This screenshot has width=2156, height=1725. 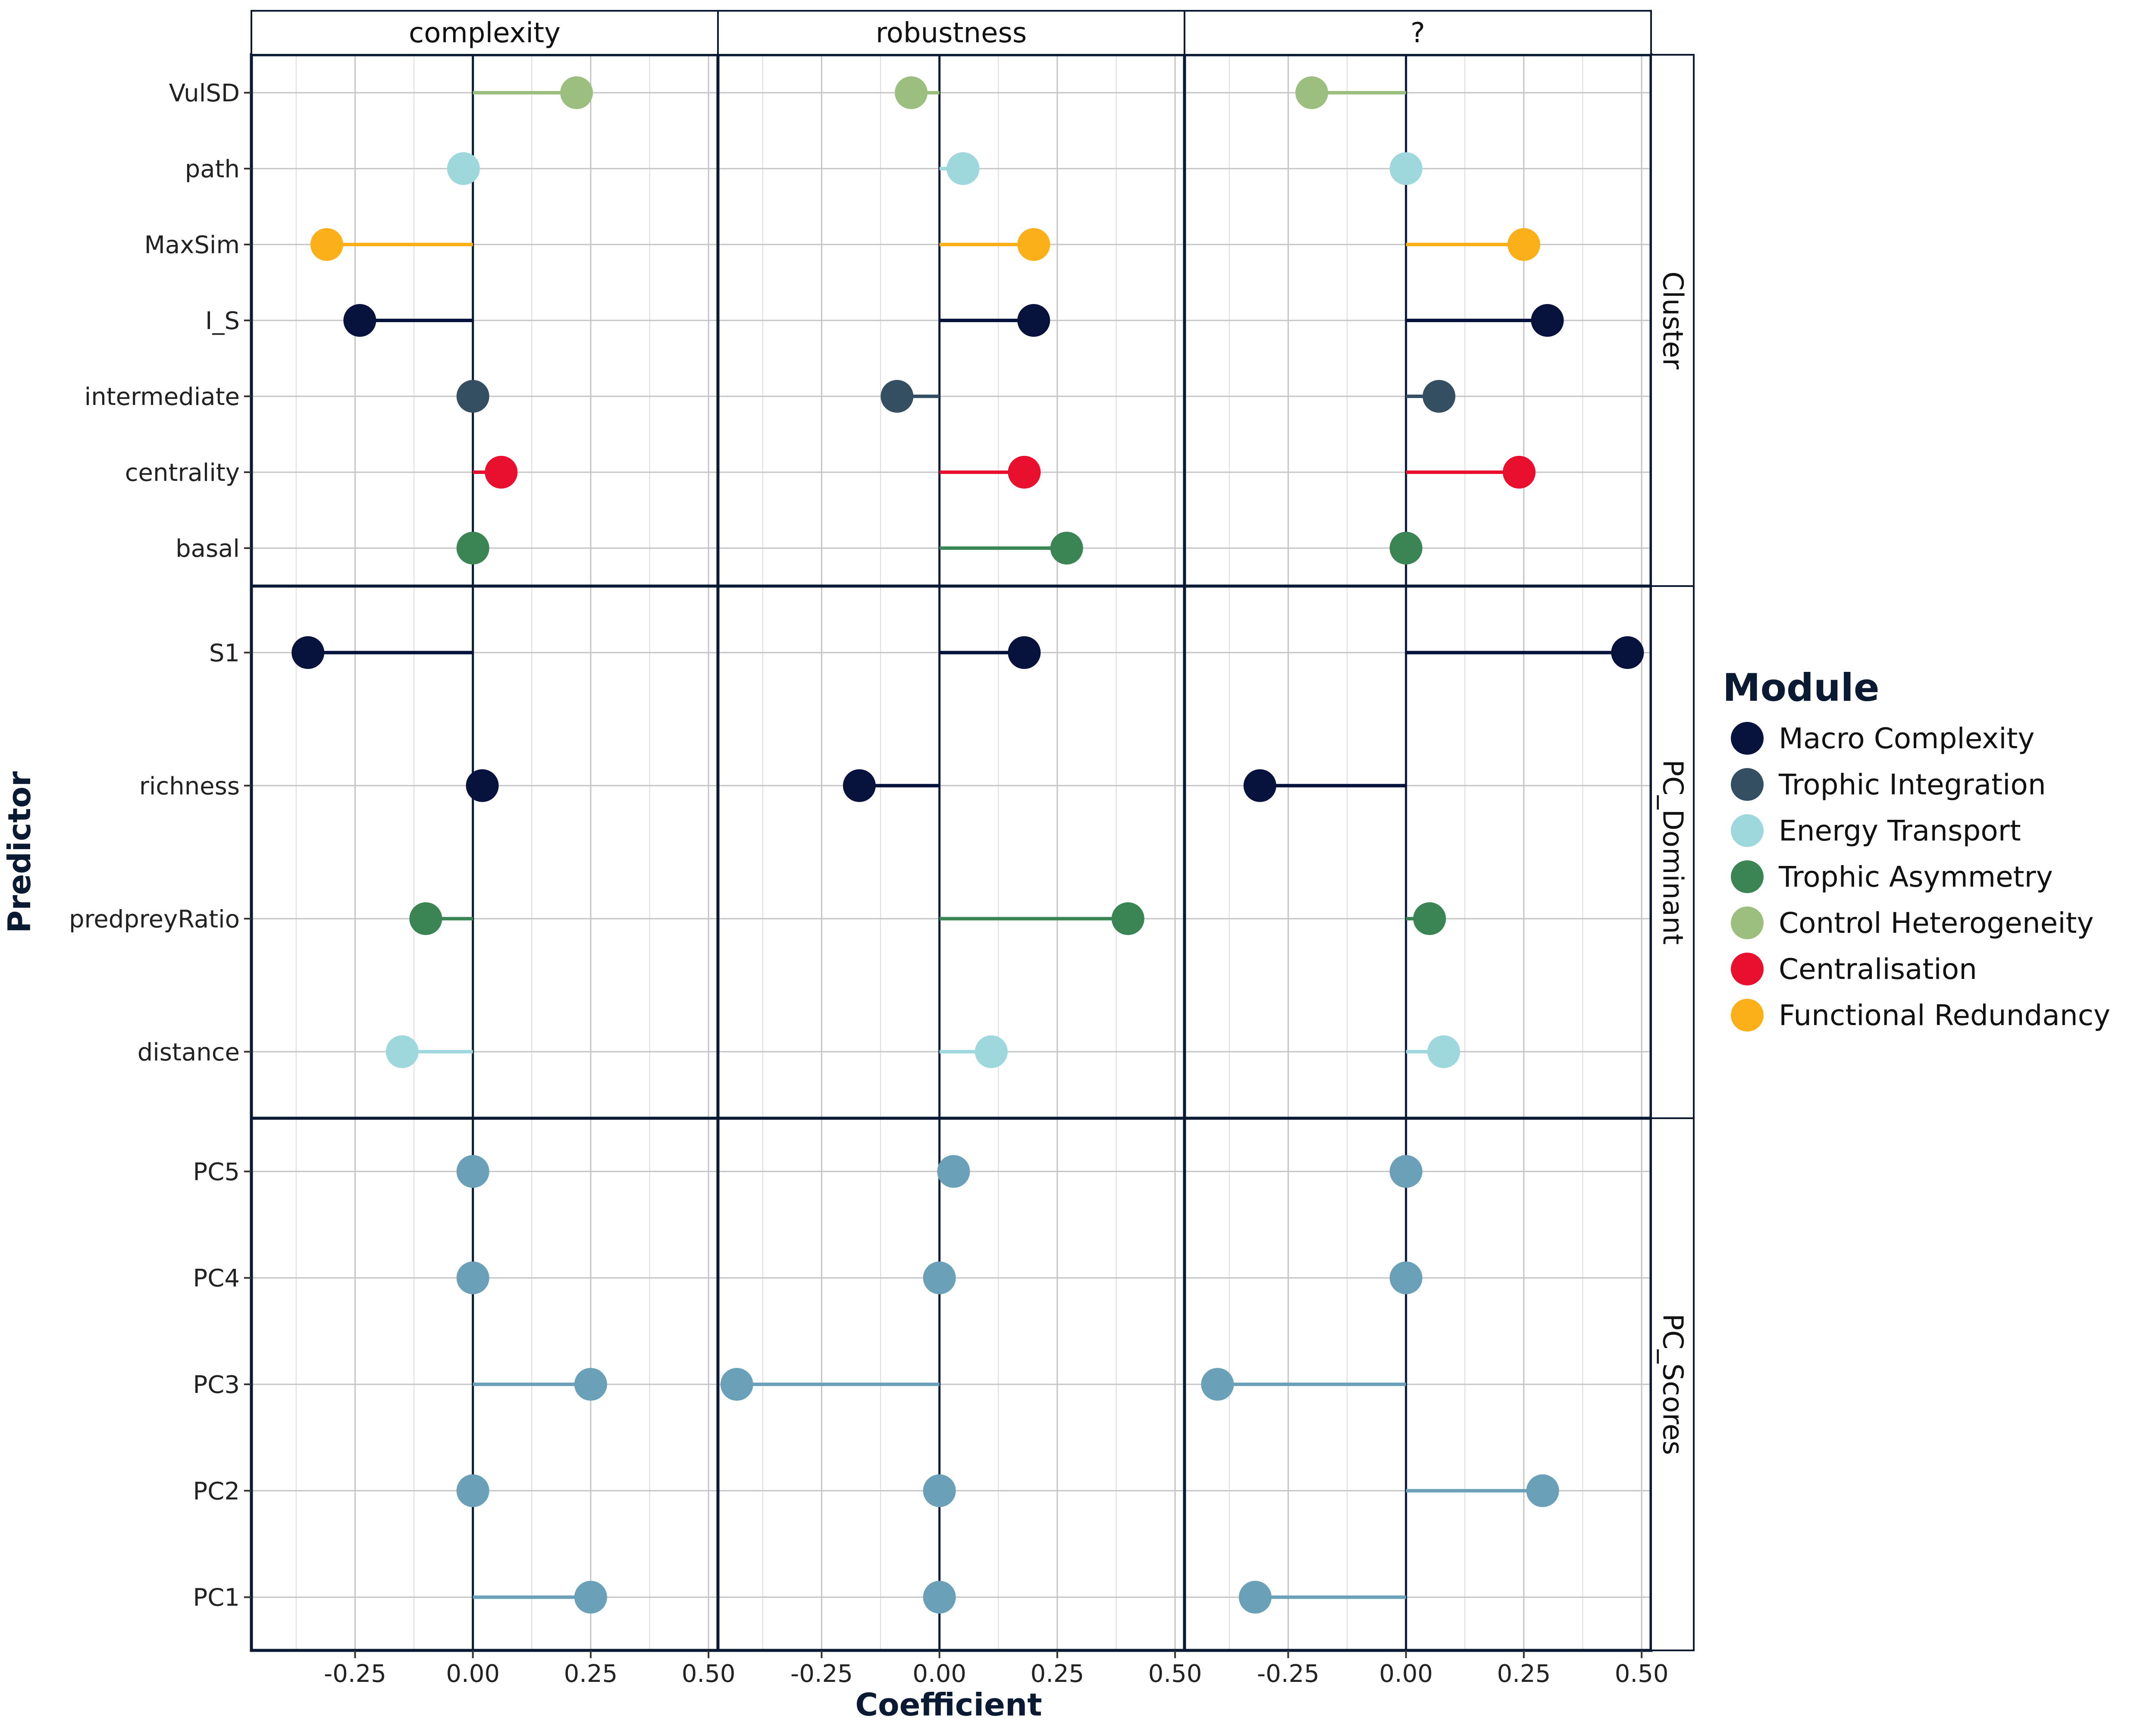 I want to click on lollipop-point-centrality-complexity, so click(x=501, y=473).